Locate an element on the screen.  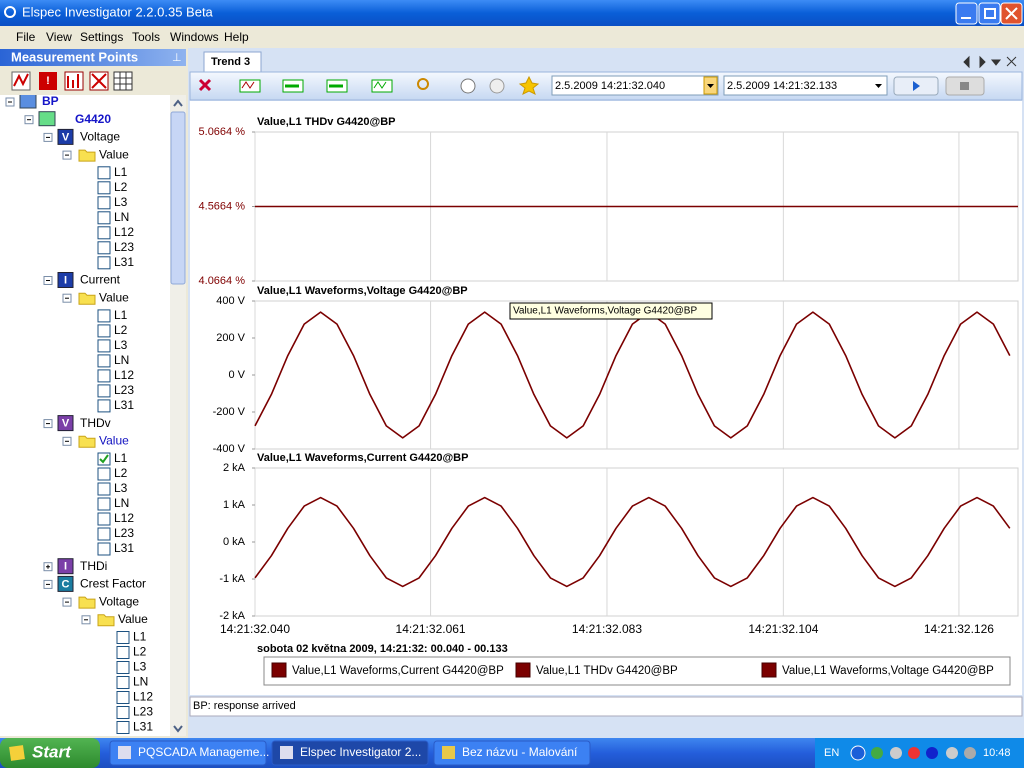
menu-item: Windows is located at coordinates (194, 37).